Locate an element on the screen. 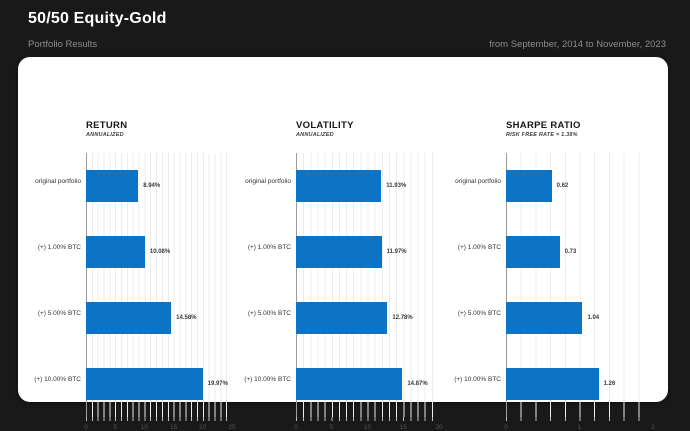 The image size is (690, 431). bar-value-label: 0.73 is located at coordinates (570, 252).